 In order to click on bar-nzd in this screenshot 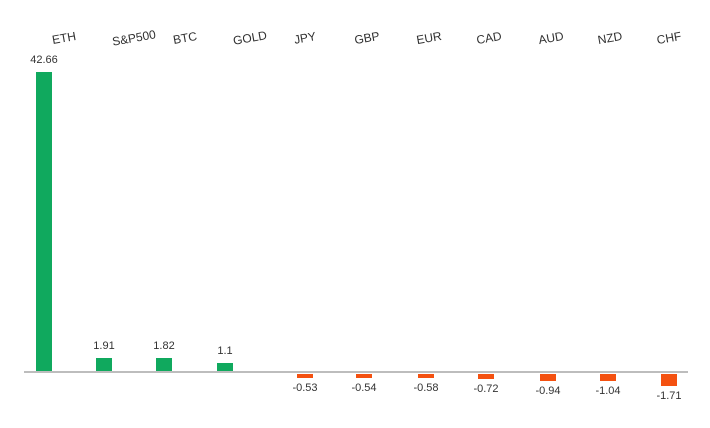, I will do `click(608, 377)`.